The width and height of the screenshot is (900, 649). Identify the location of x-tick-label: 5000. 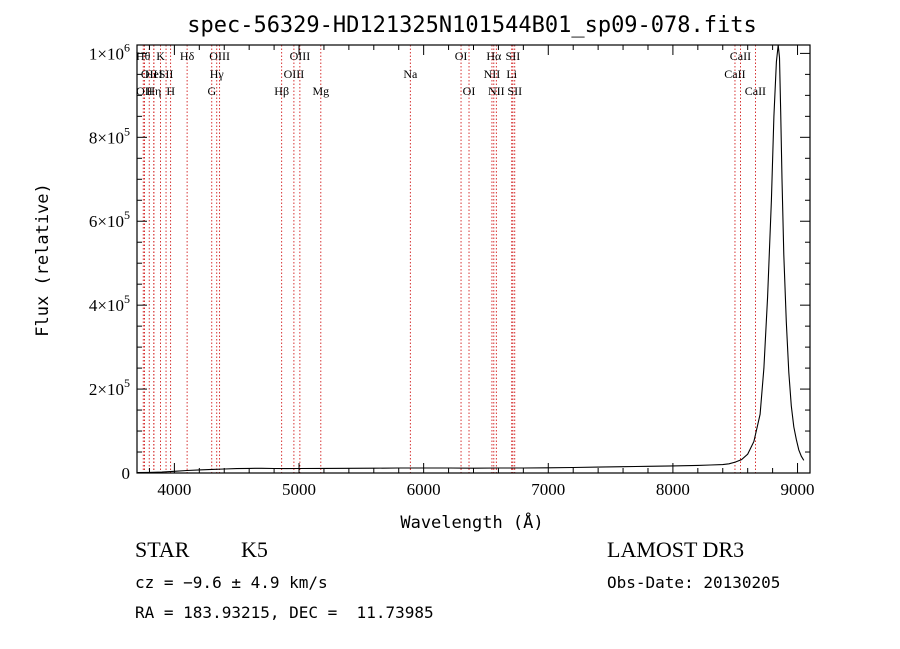
(299, 489).